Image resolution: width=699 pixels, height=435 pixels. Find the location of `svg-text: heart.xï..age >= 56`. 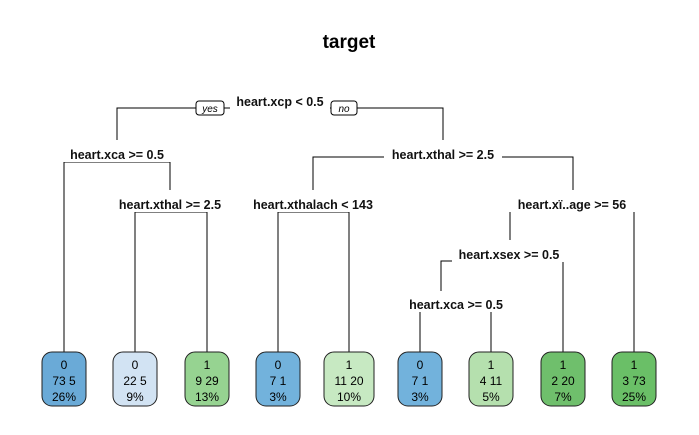

svg-text: heart.xï..age >= 56 is located at coordinates (572, 205).